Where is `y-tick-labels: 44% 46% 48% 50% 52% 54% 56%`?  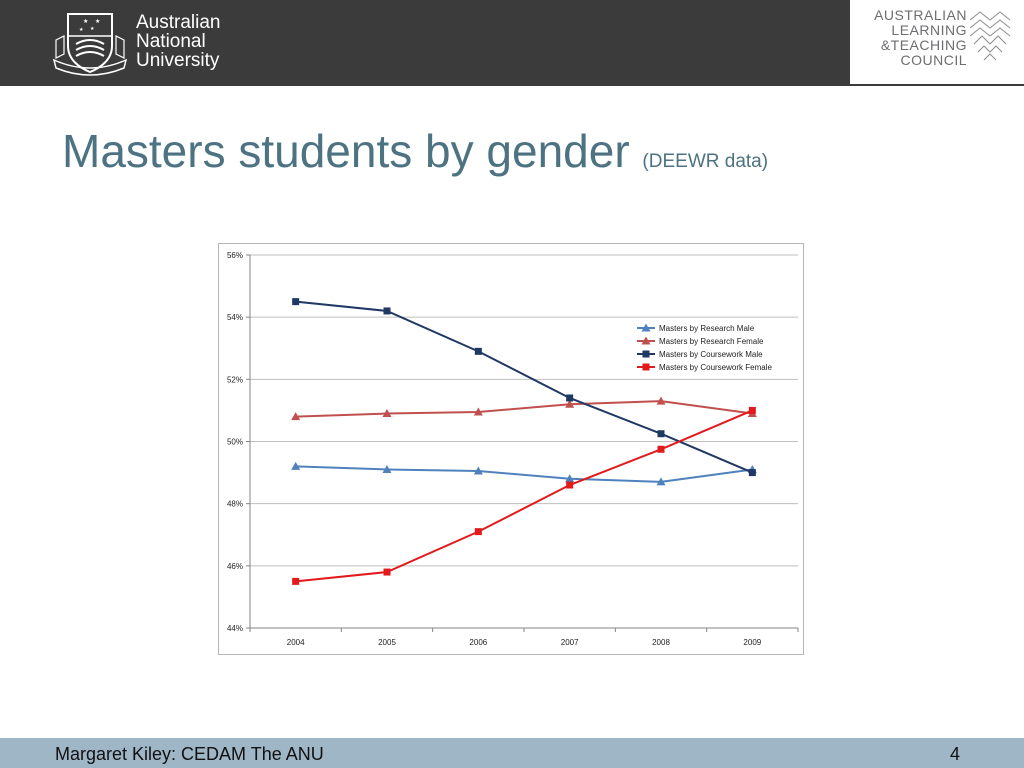
y-tick-labels: 44% 46% 48% 50% 52% 54% 56% is located at coordinates (235, 442).